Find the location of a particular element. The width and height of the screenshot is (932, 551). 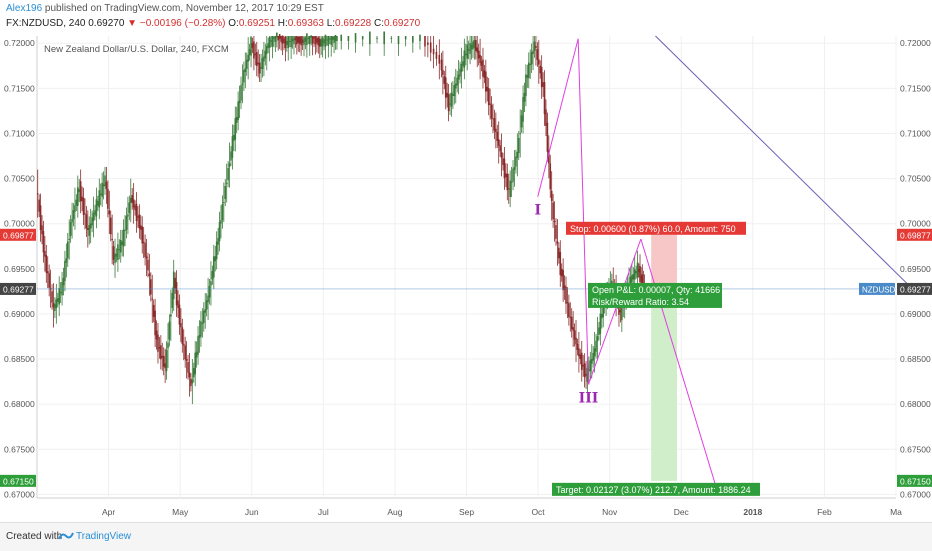

y-tick-label-right: 0.71000 is located at coordinates (915, 133).